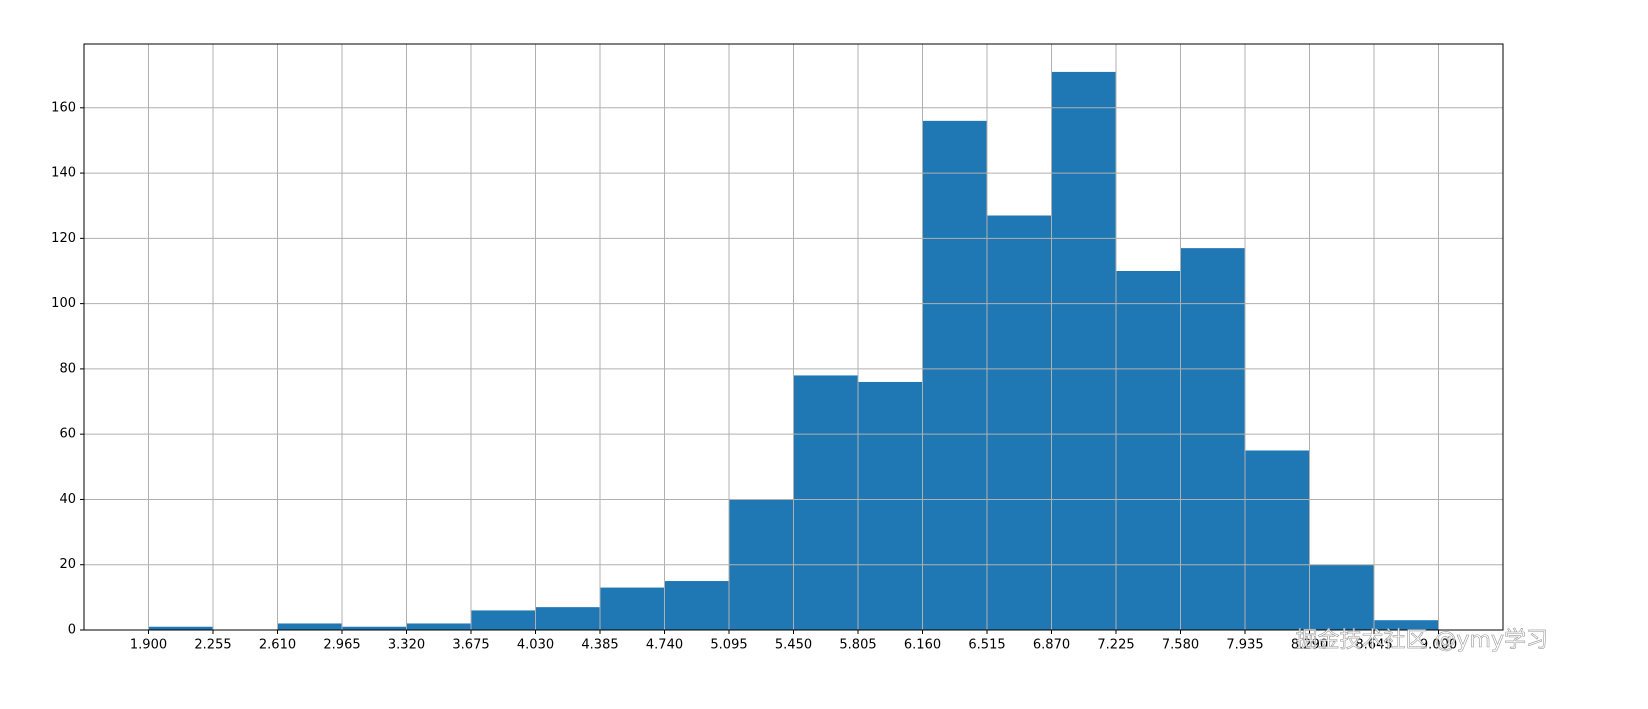 This screenshot has width=1648, height=709. Describe the element at coordinates (67, 434) in the screenshot. I see `y-tick-label: 60` at that location.